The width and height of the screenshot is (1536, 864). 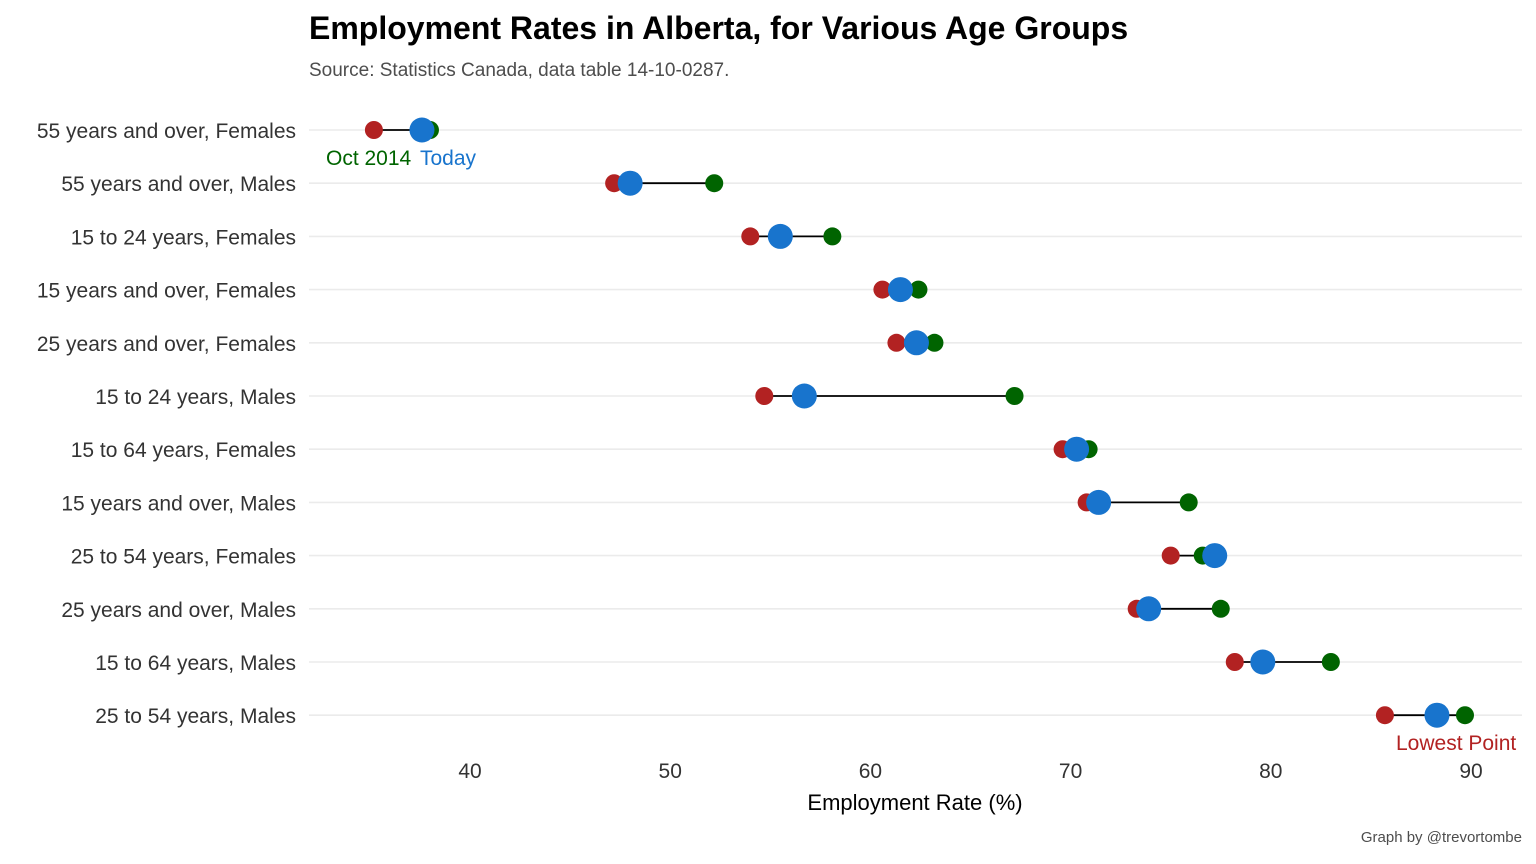 I want to click on x-tick-label: 40, so click(x=469, y=771).